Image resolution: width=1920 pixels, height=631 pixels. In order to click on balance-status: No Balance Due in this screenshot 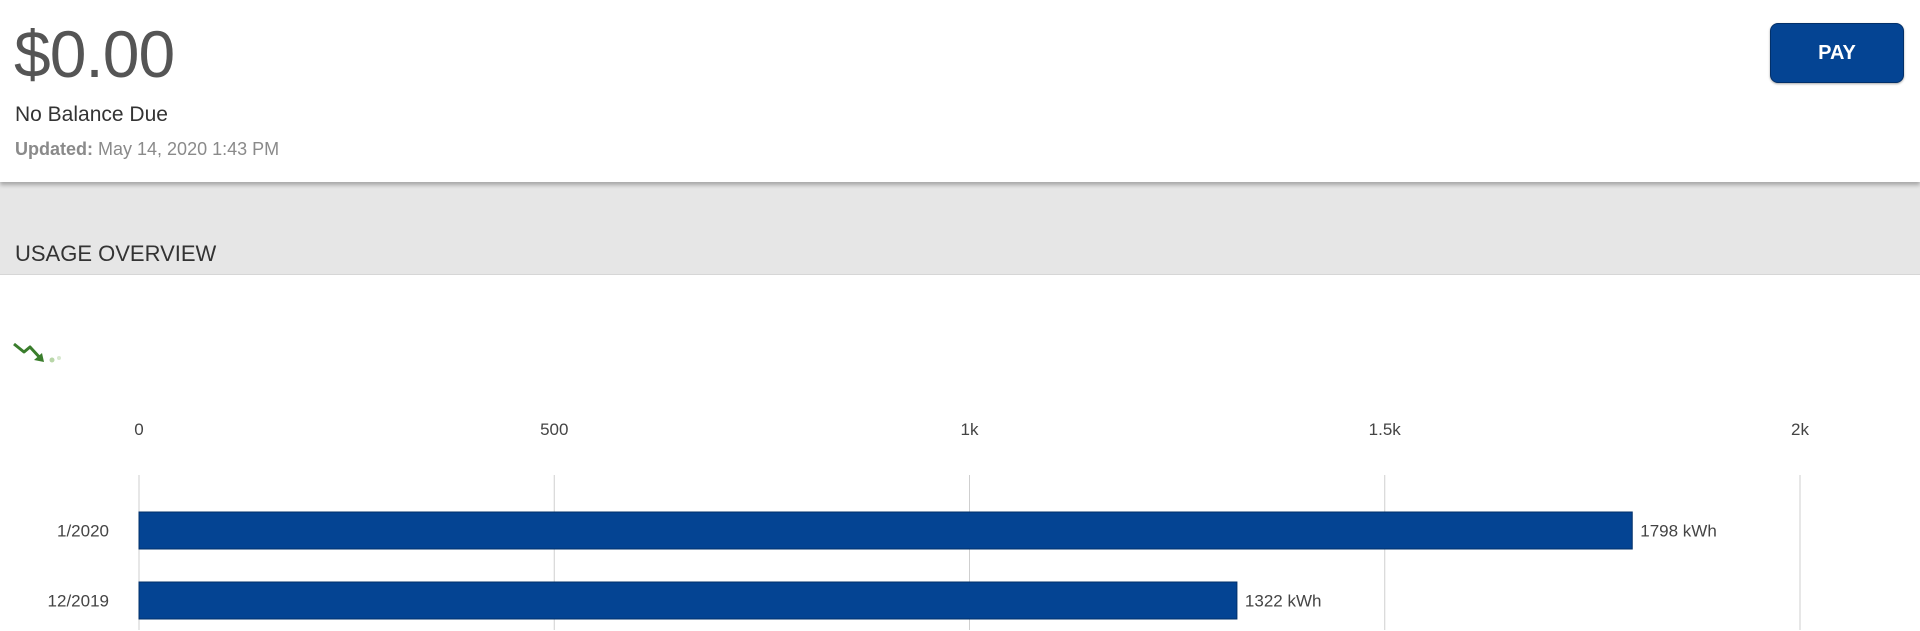, I will do `click(91, 114)`.